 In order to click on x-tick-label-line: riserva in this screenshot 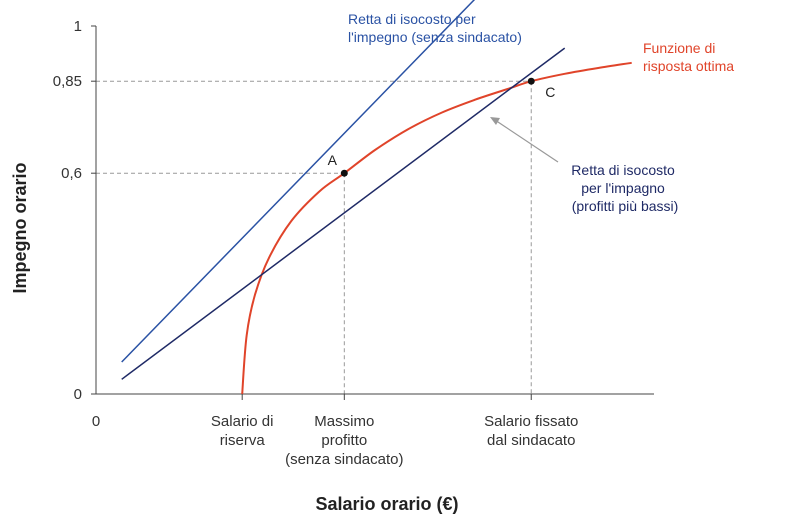, I will do `click(243, 440)`.